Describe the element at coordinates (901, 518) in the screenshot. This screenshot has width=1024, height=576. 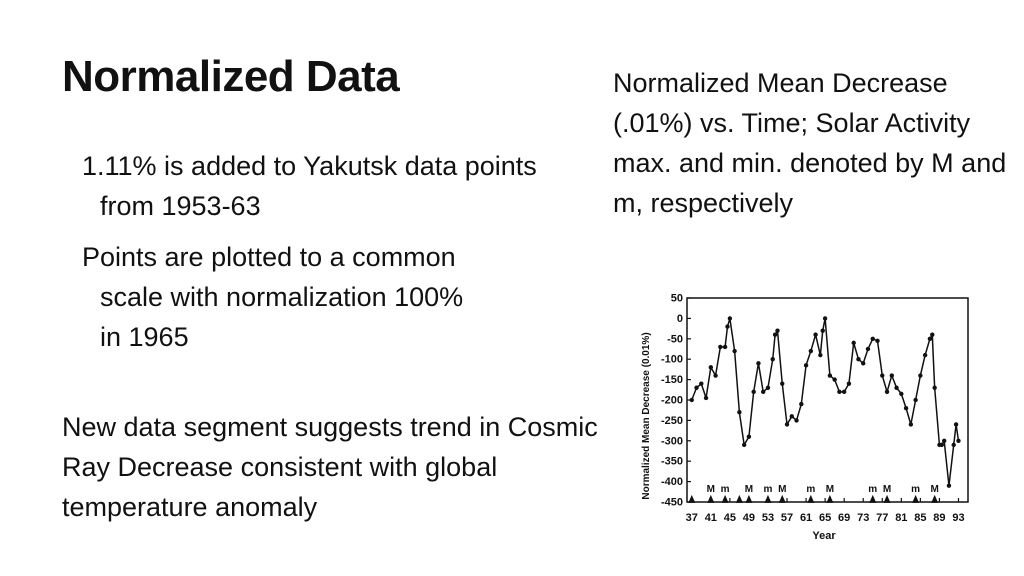
I see `x-tick-label: 81` at that location.